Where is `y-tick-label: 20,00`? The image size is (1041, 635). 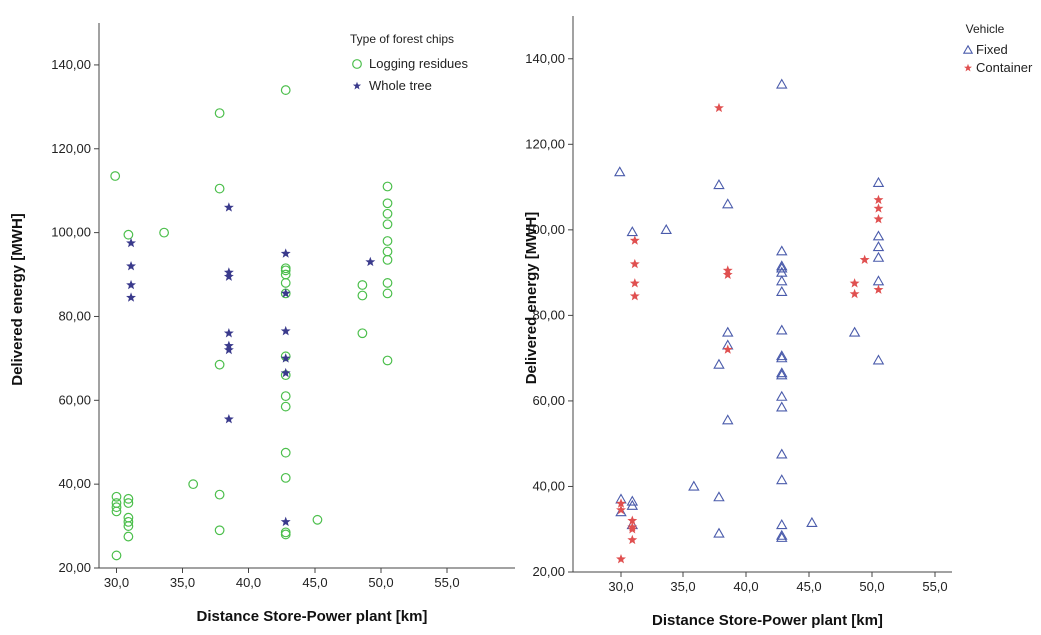
y-tick-label: 20,00 is located at coordinates (74, 567).